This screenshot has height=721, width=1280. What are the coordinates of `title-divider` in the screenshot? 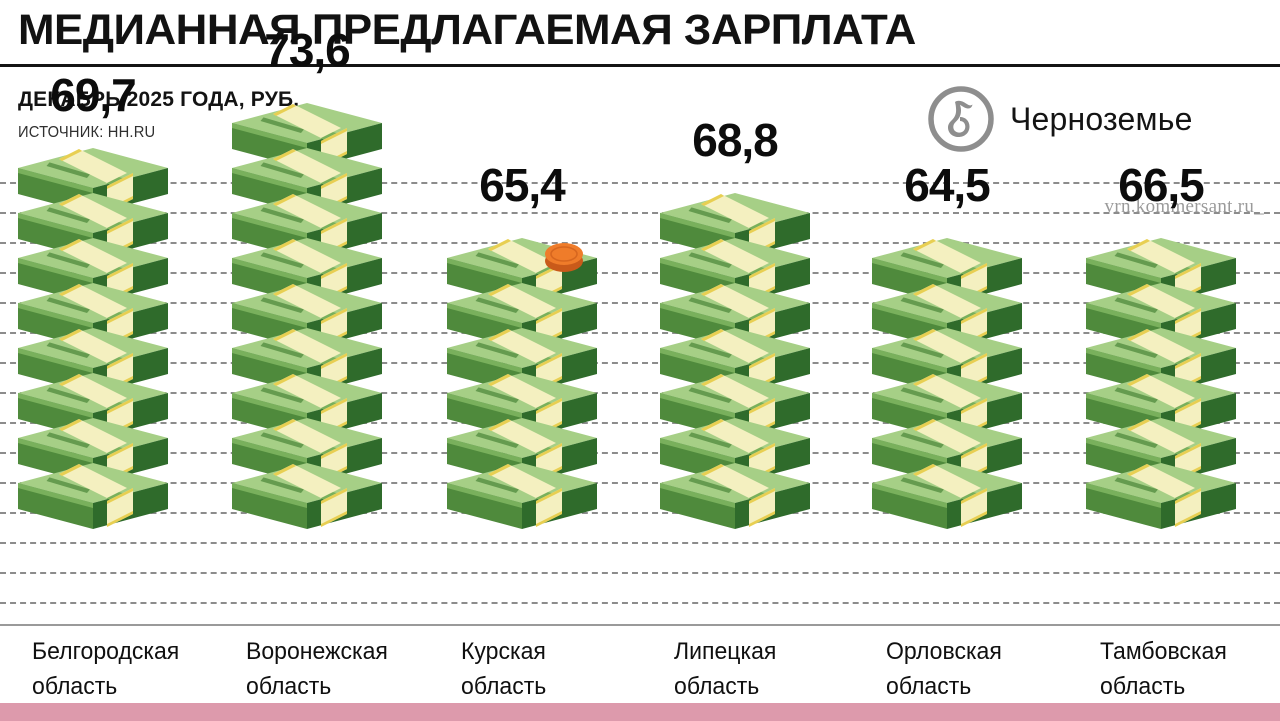 It's located at (640, 65).